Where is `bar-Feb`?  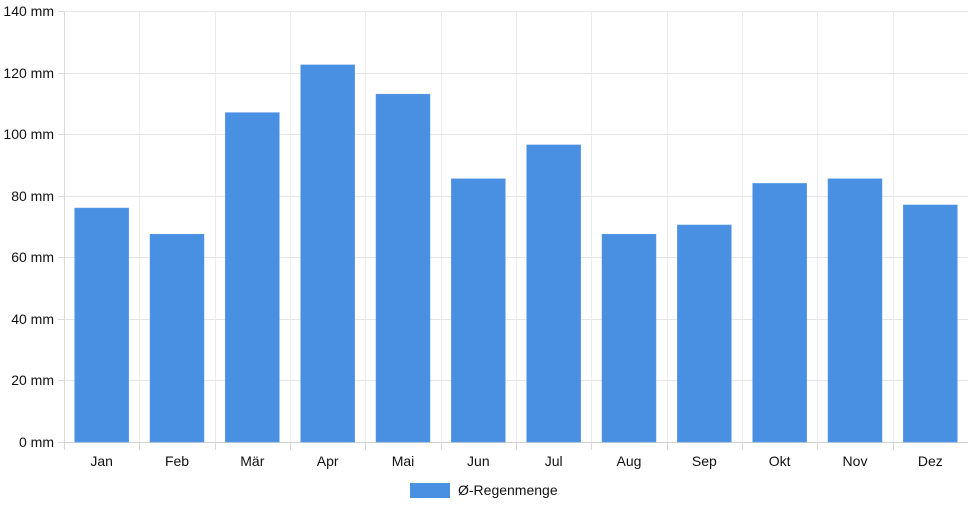 bar-Feb is located at coordinates (177, 338).